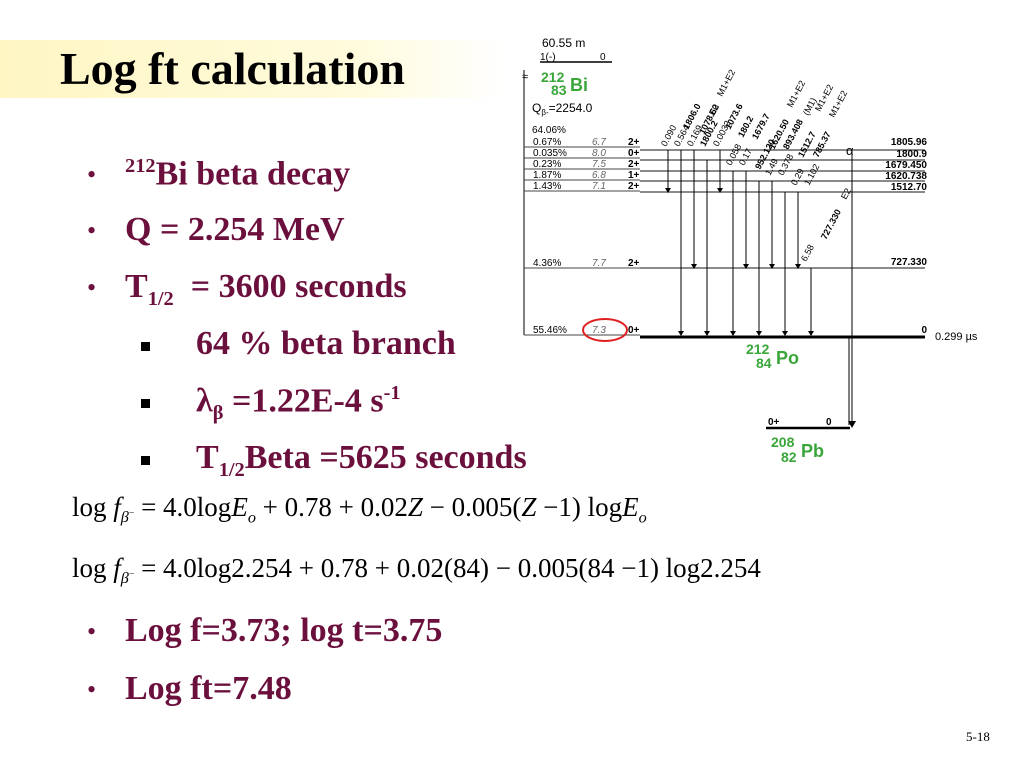  Describe the element at coordinates (563, 43) in the screenshot. I see `bi-halflife: 60.55 m` at that location.